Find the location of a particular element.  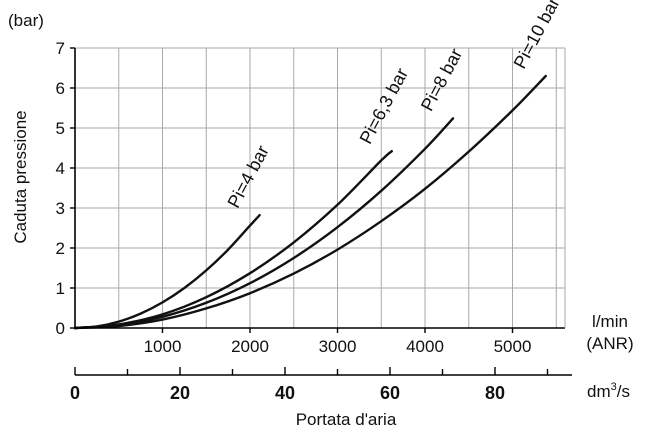

y-tick-label: 2 is located at coordinates (60, 248).